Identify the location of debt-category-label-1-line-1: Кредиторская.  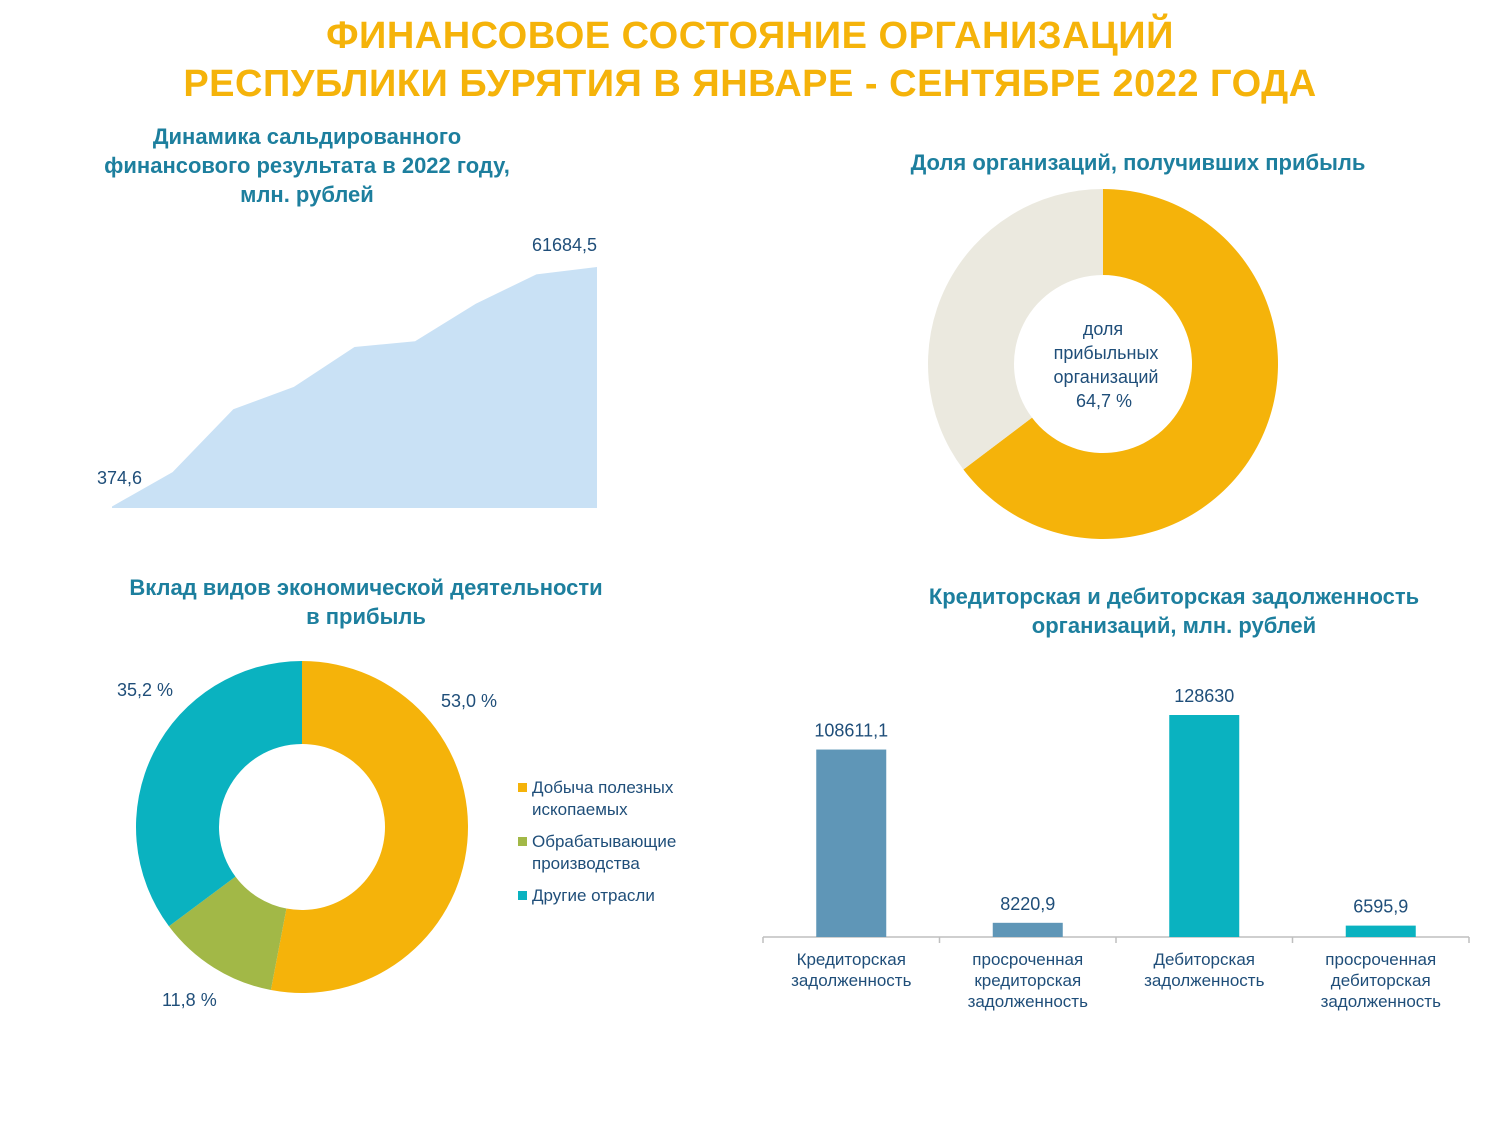
(851, 959).